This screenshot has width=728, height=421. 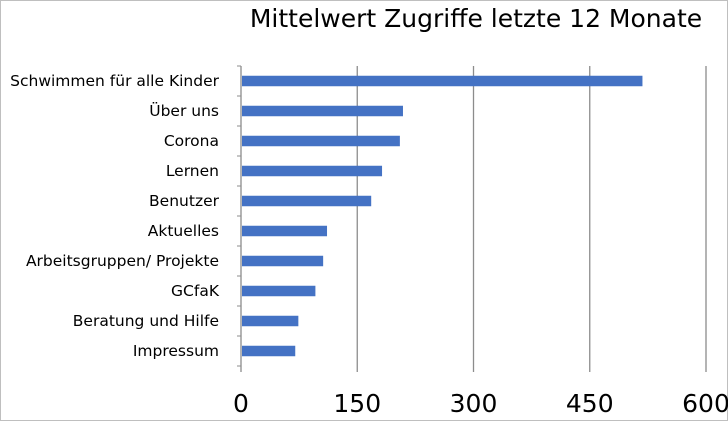 I want to click on x-tick-label-2: 300, so click(x=474, y=403).